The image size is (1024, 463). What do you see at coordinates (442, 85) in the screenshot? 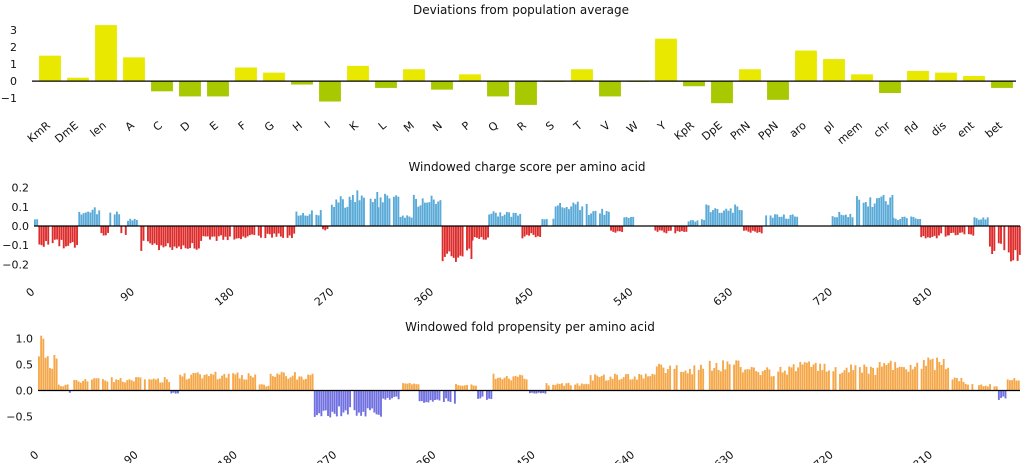
I see `bar-N` at bounding box center [442, 85].